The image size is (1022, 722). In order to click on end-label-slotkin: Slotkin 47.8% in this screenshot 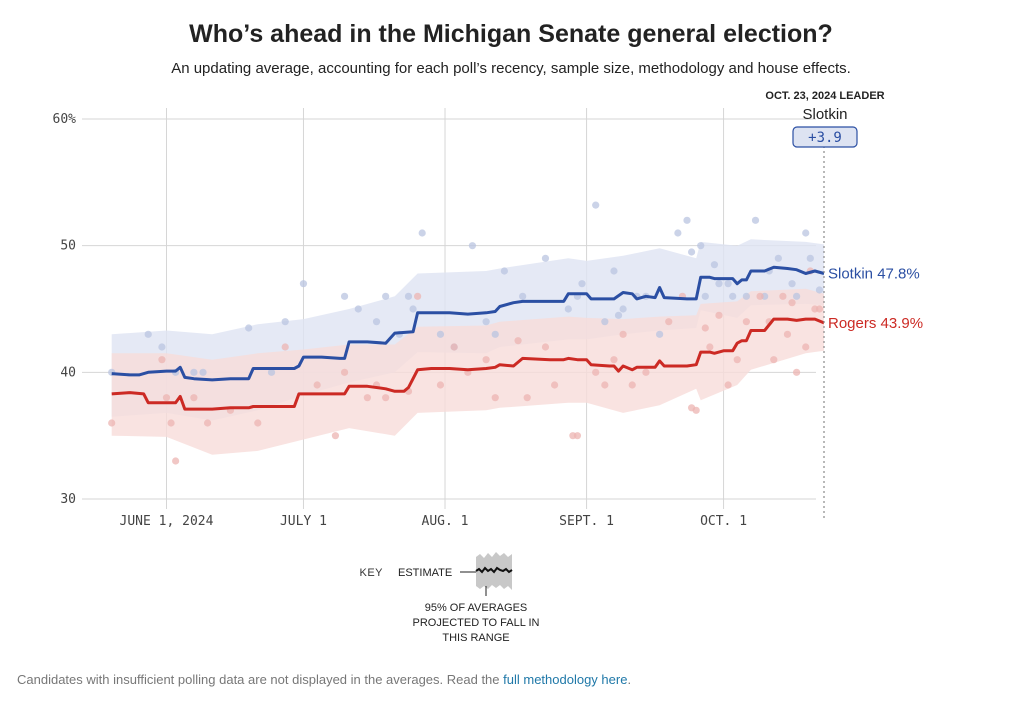, I will do `click(874, 274)`.